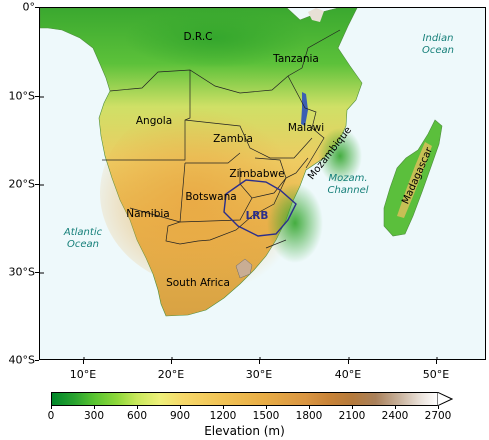 The width and height of the screenshot is (489, 440). Describe the element at coordinates (257, 216) in the screenshot. I see `basin-label: LRB` at that location.